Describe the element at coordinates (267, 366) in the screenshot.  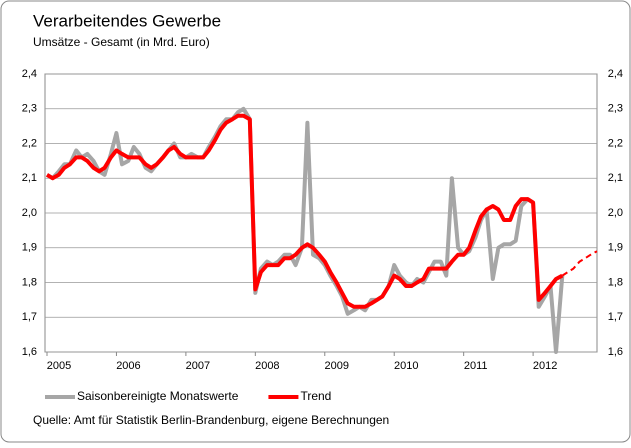
I see `x-tick-label: 2008` at that location.